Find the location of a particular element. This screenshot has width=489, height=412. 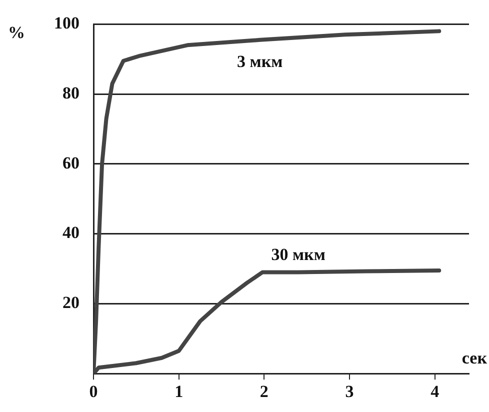

series-label: 30 мкм is located at coordinates (298, 254).